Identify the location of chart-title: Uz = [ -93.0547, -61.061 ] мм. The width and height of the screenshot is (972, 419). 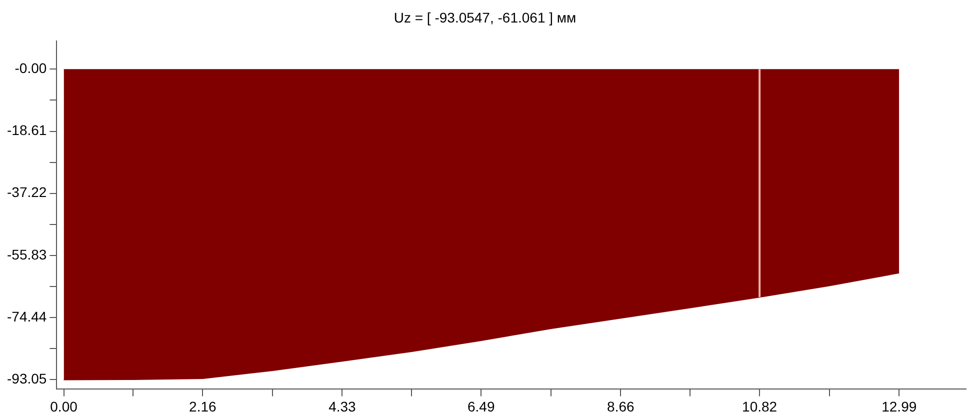
(485, 17).